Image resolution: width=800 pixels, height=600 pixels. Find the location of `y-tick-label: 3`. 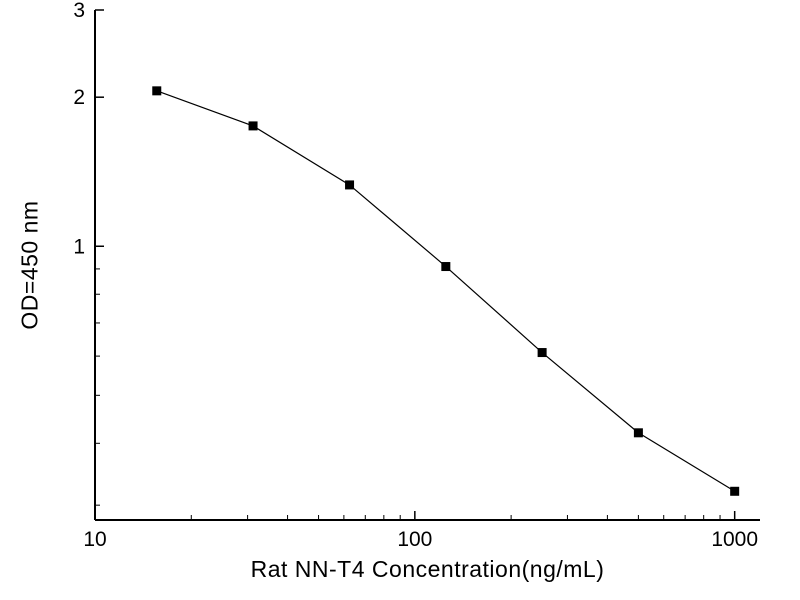

y-tick-label: 3 is located at coordinates (79, 11).